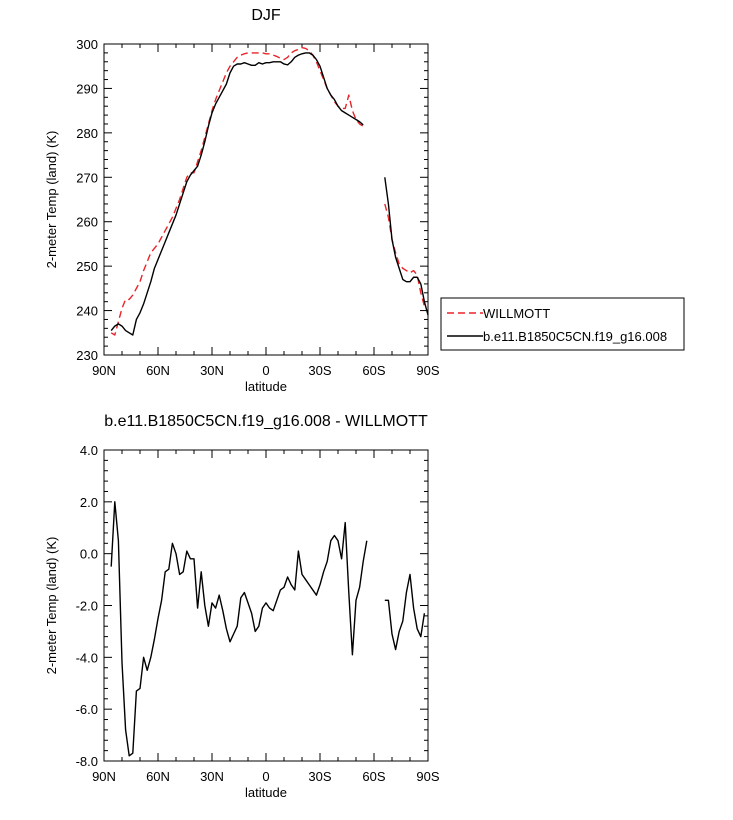 This screenshot has height=820, width=733. What do you see at coordinates (87, 355) in the screenshot?
I see `y-tick-label: 230` at bounding box center [87, 355].